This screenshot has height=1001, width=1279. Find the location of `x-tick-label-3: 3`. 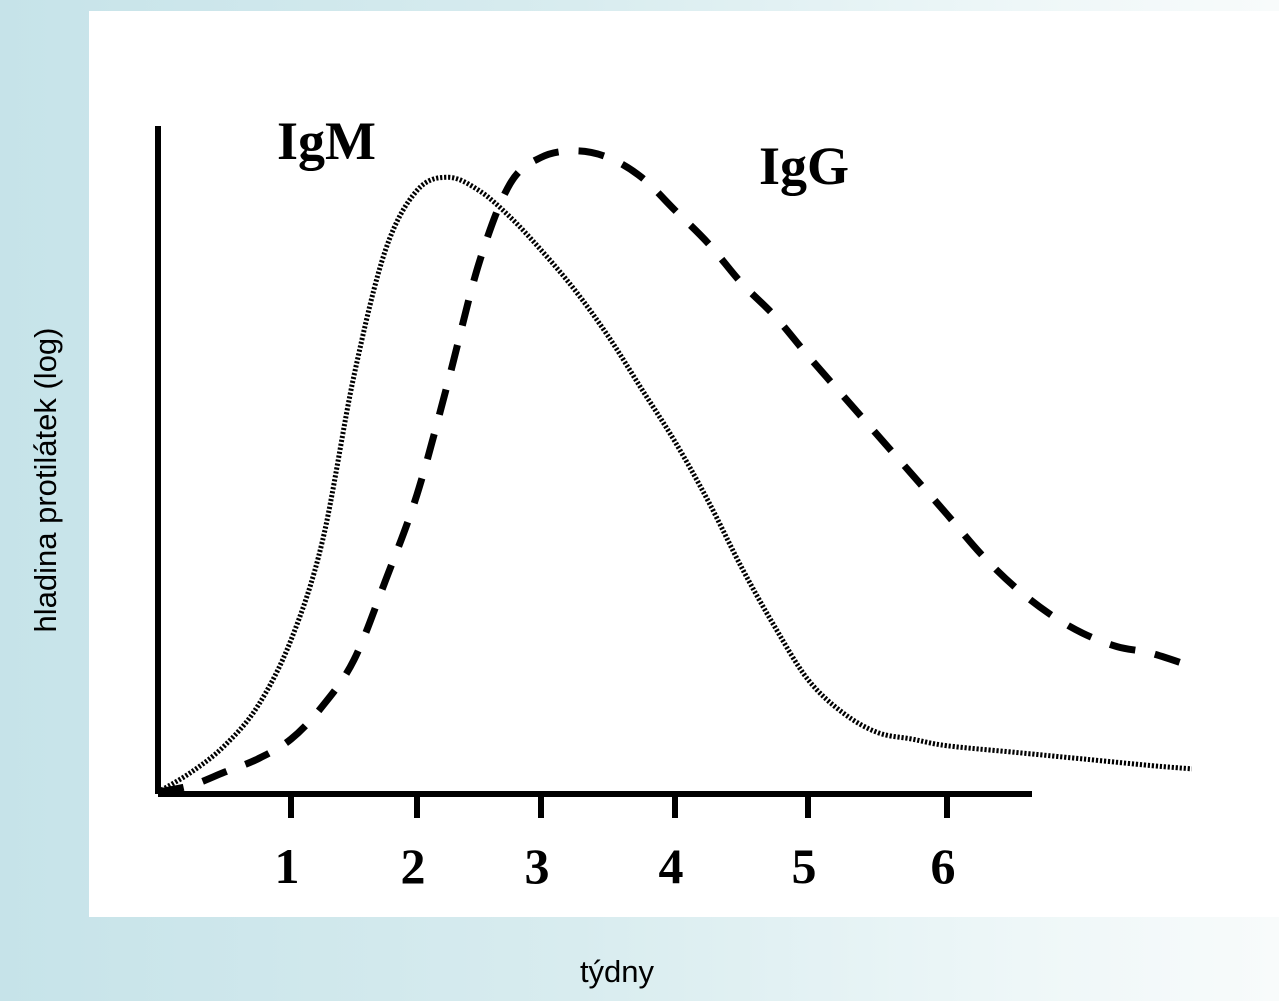

x-tick-label-3: 3 is located at coordinates (537, 866).